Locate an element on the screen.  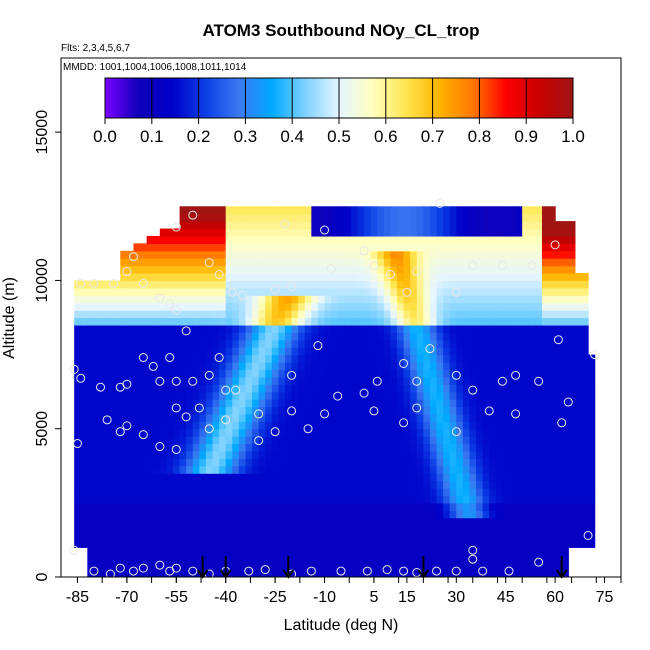
flights-note: Flts: 2,3,4,5,6,7 is located at coordinates (95, 48).